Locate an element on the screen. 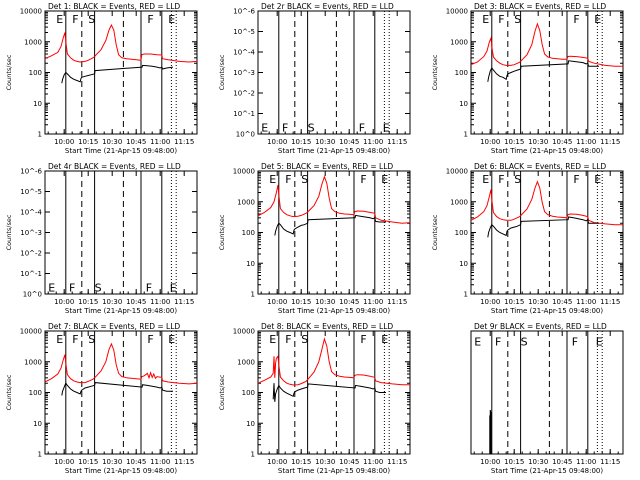 The width and height of the screenshot is (640, 480). y-tick-label: 10^0 is located at coordinates (32, 295).